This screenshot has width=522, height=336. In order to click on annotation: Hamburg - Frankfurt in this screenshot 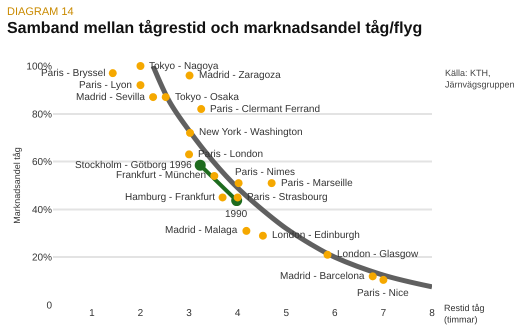, I will do `click(170, 197)`.